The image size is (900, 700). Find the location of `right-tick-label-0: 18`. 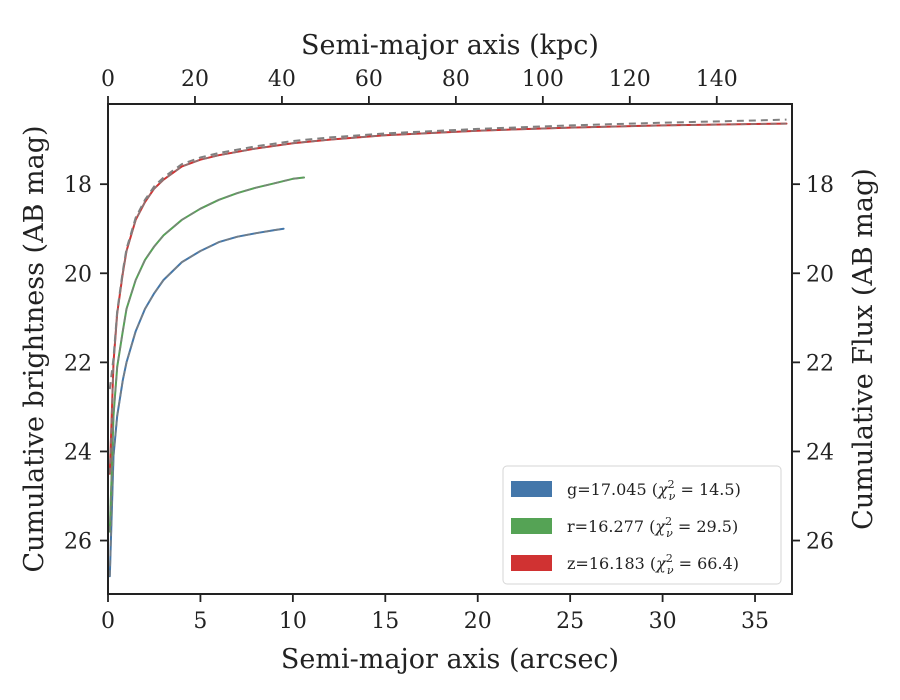

right-tick-label-0: 18 is located at coordinates (820, 185).